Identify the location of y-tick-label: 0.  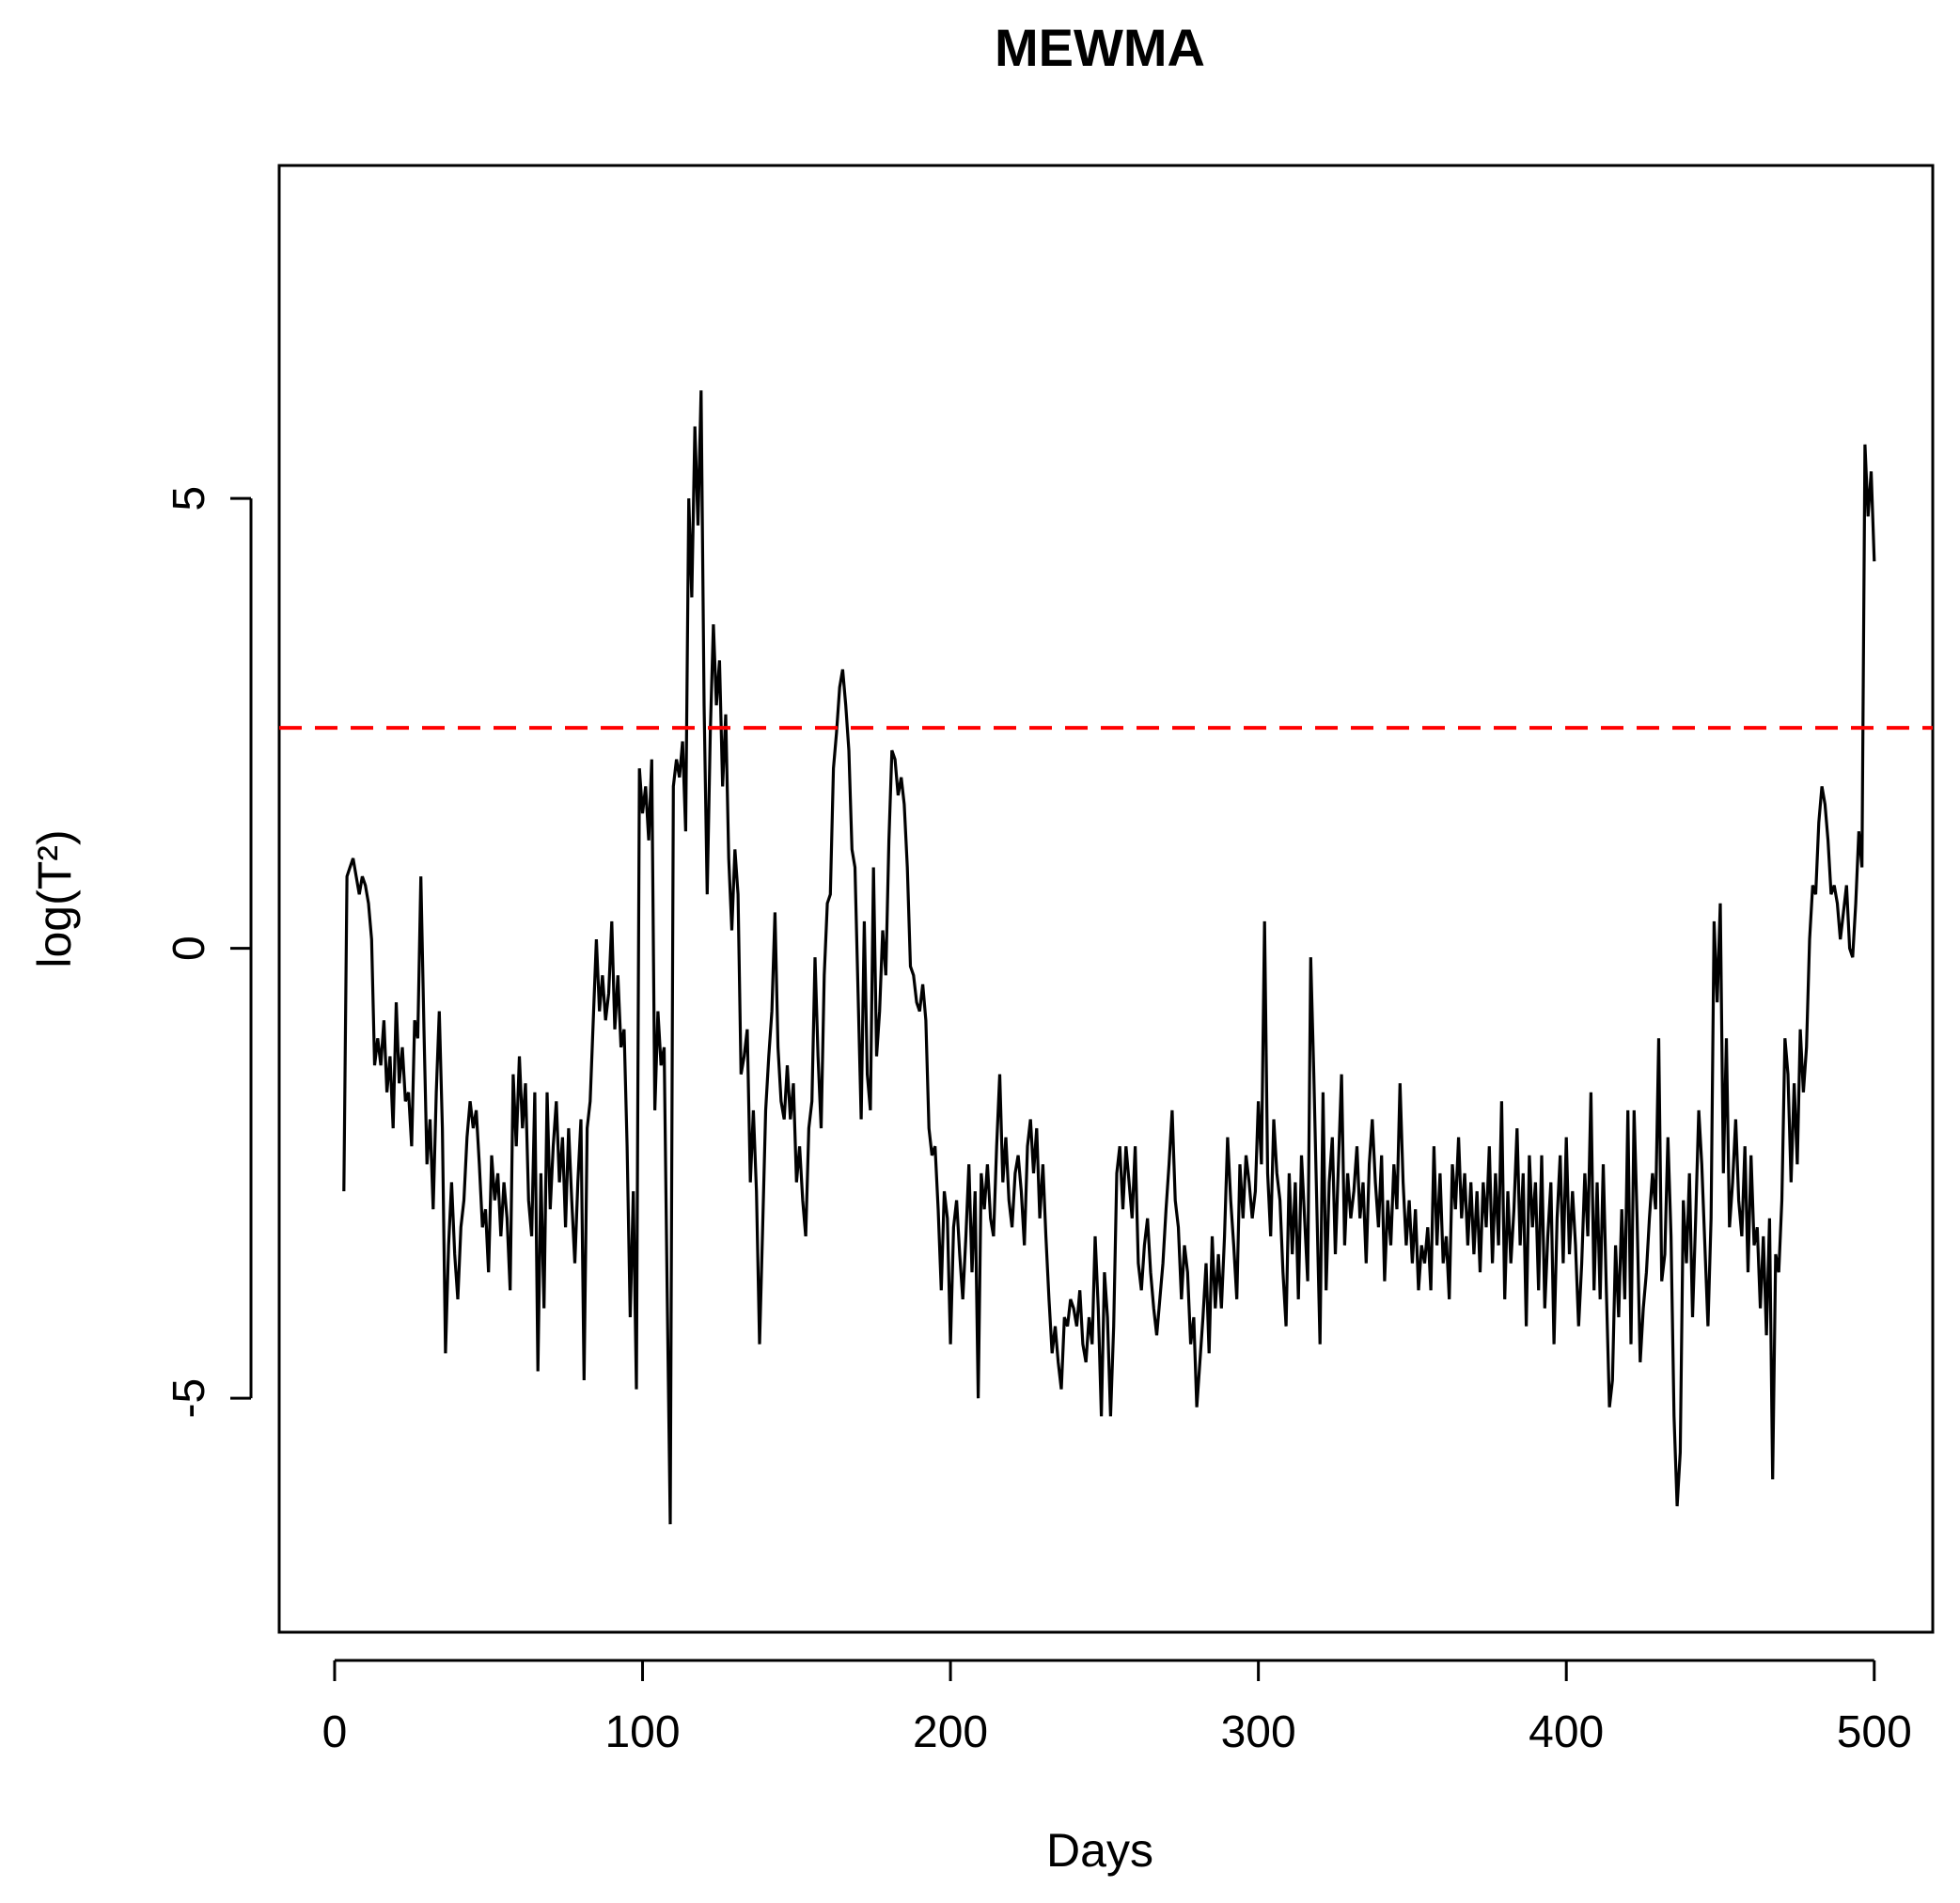
(189, 948).